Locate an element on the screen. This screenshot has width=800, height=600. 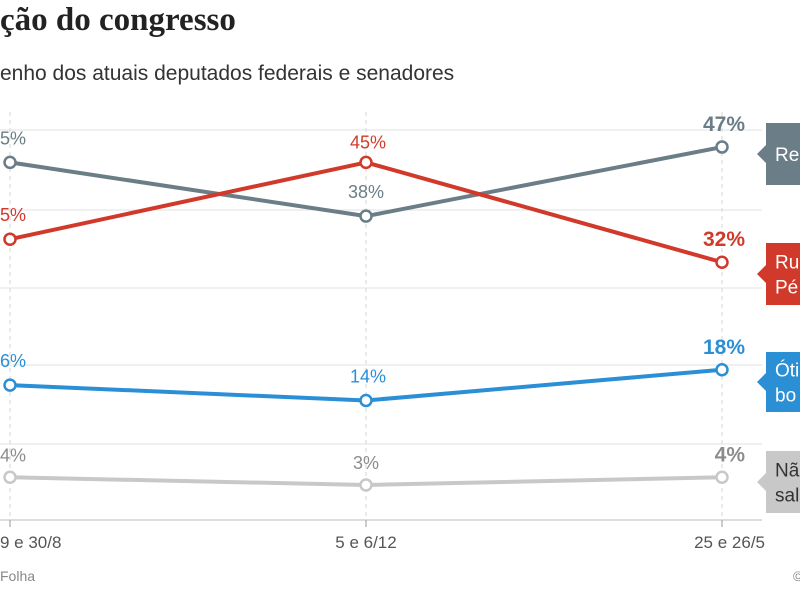
legend-label-nao_sabe-2: sal is located at coordinates (787, 496).